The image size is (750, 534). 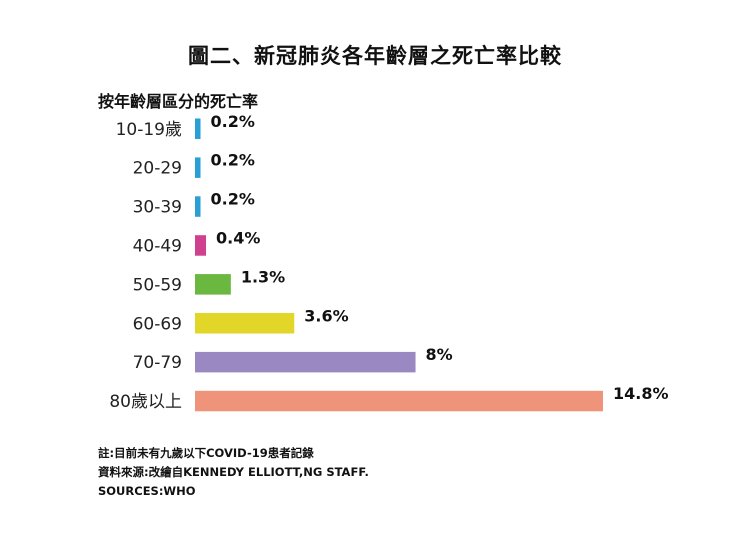 I want to click on value-label: 0.4%, so click(x=238, y=237).